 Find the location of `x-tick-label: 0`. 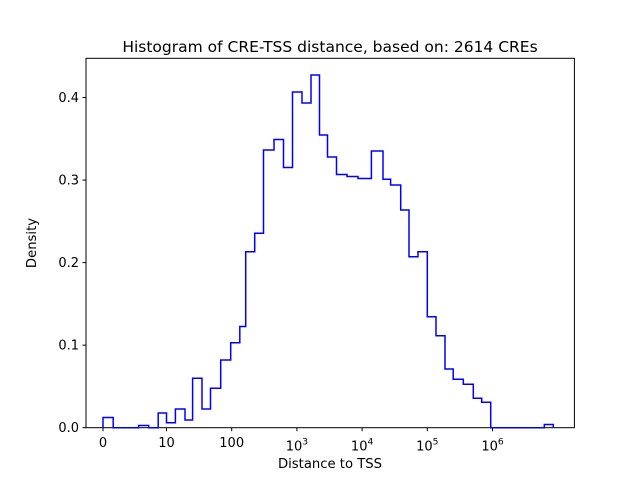

x-tick-label: 0 is located at coordinates (103, 443).